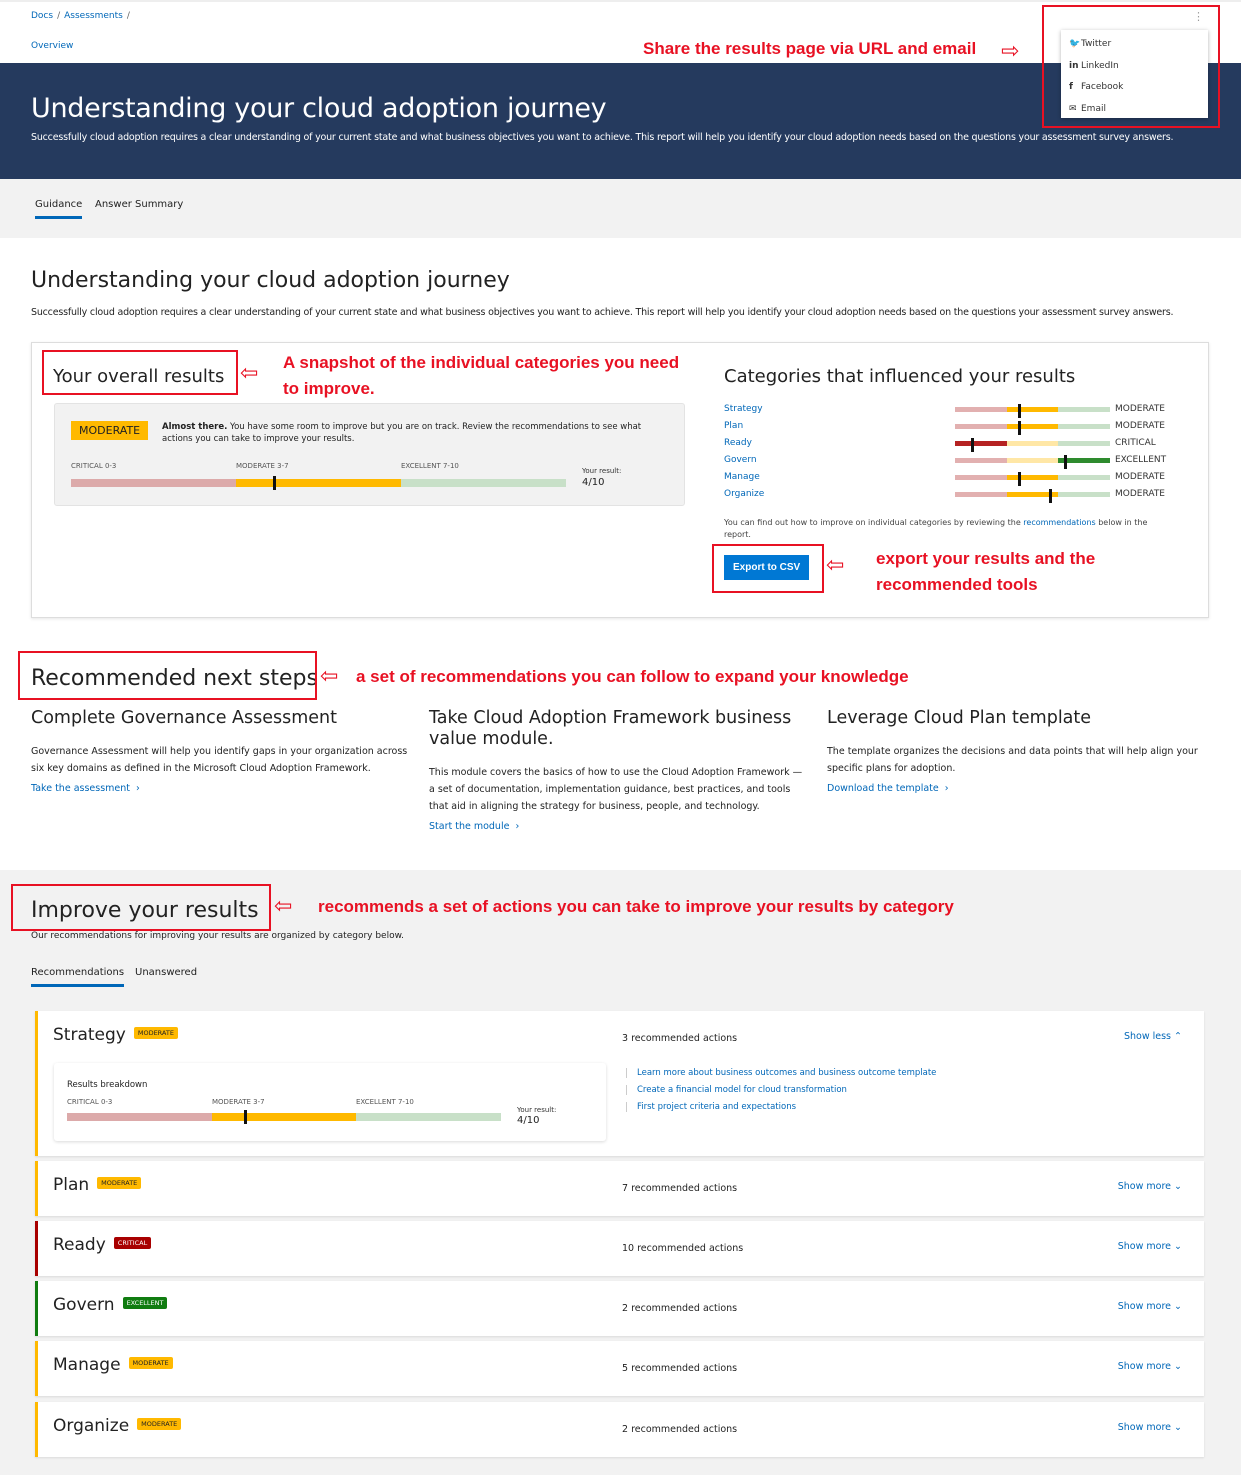 The width and height of the screenshot is (1241, 1475). Describe the element at coordinates (683, 1248) in the screenshot. I see `recommended-actions-count: 10 recommended actions` at that location.